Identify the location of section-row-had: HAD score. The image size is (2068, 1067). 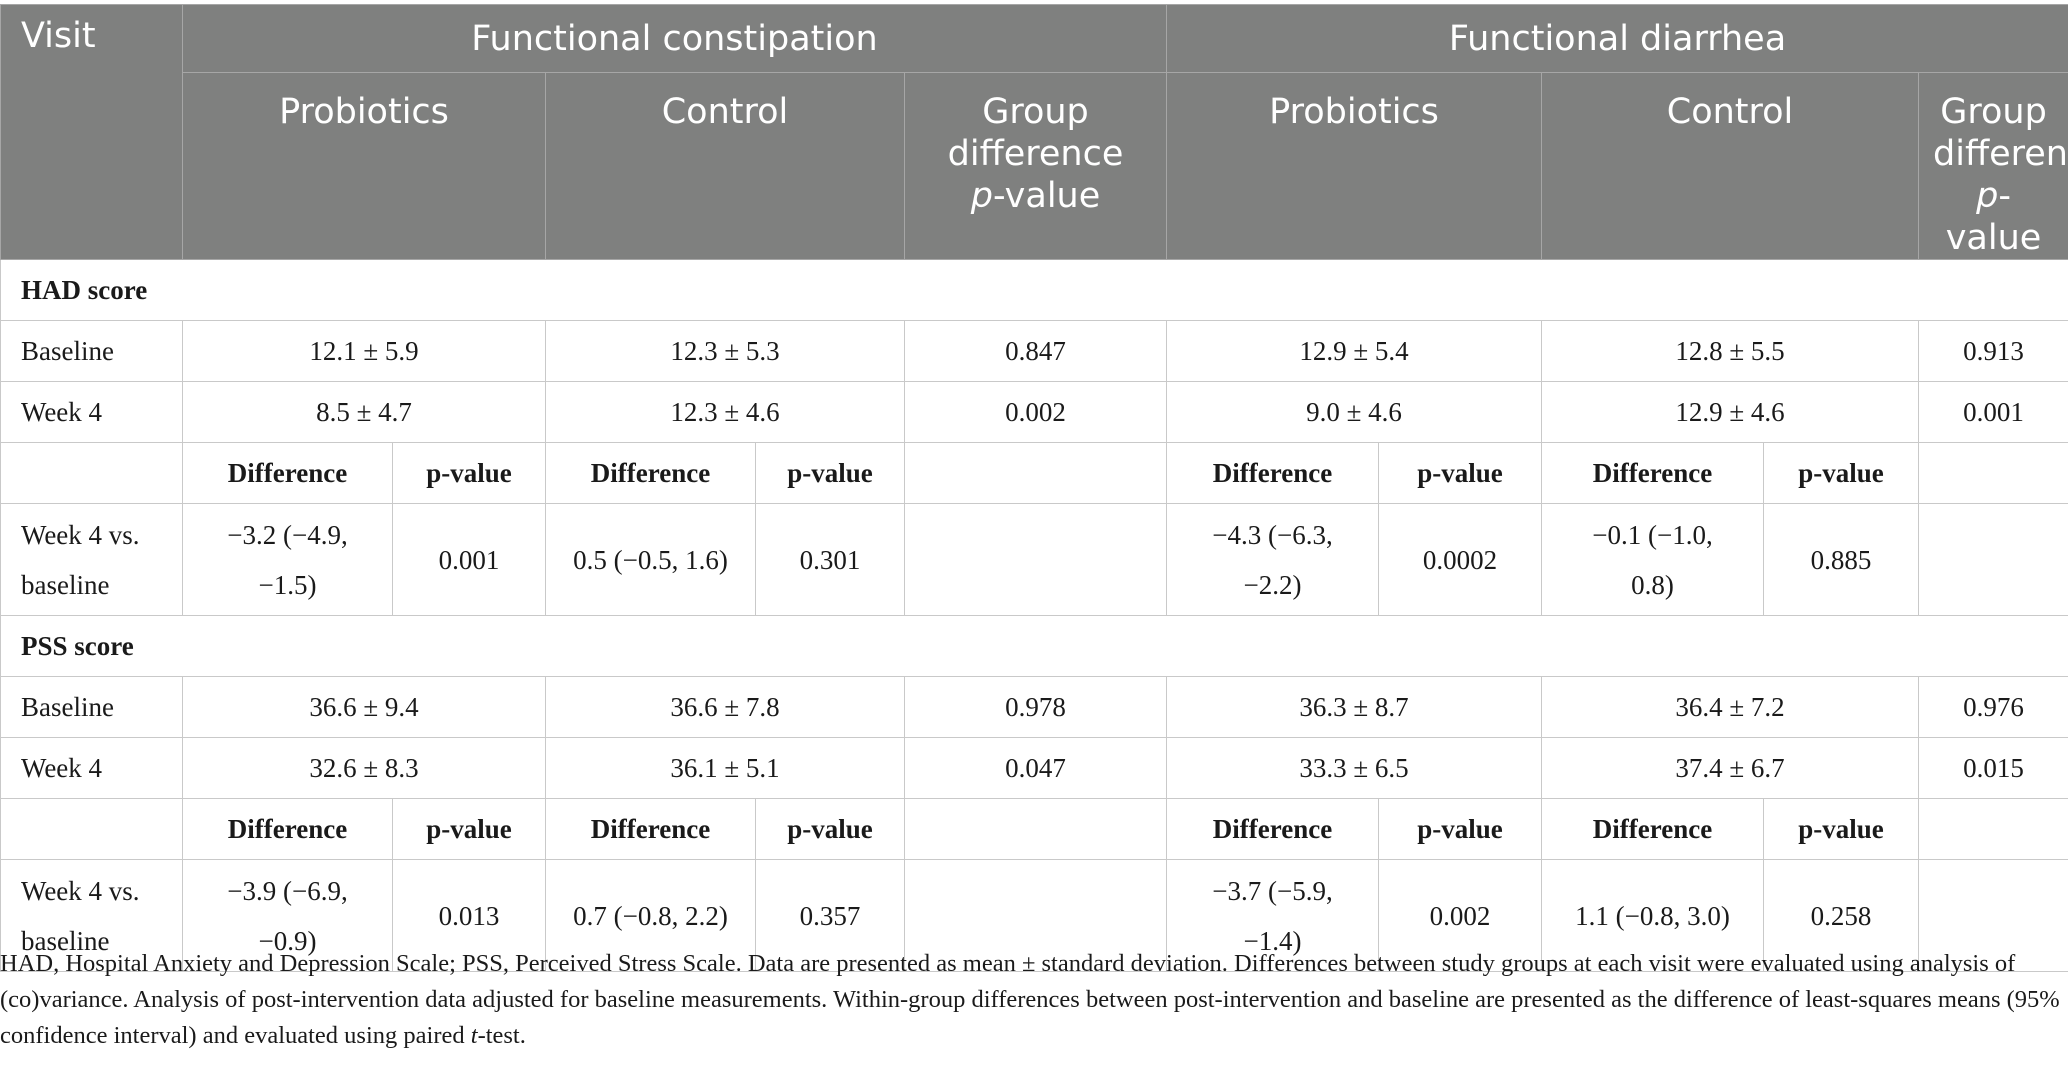
(1034, 290).